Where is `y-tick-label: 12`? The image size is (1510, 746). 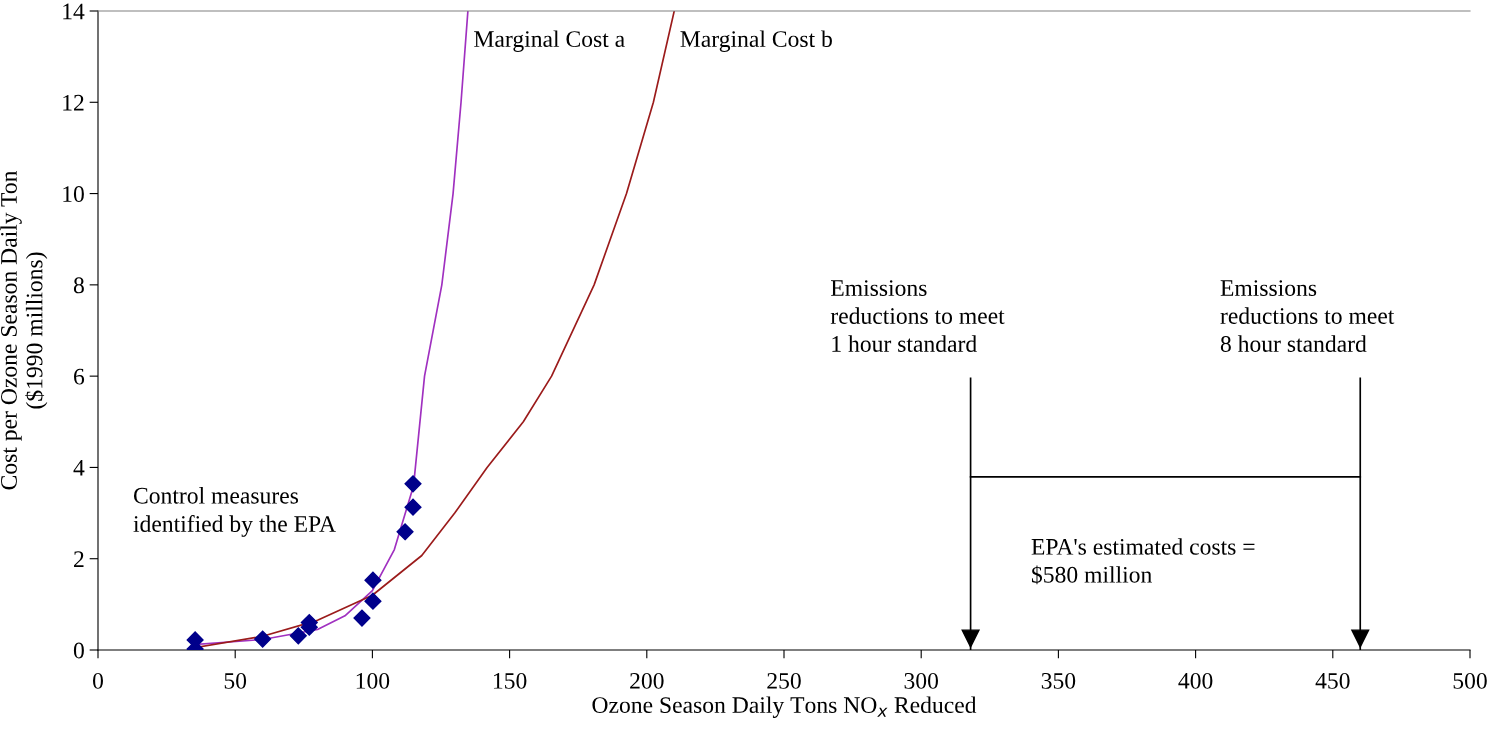
y-tick-label: 12 is located at coordinates (73, 102).